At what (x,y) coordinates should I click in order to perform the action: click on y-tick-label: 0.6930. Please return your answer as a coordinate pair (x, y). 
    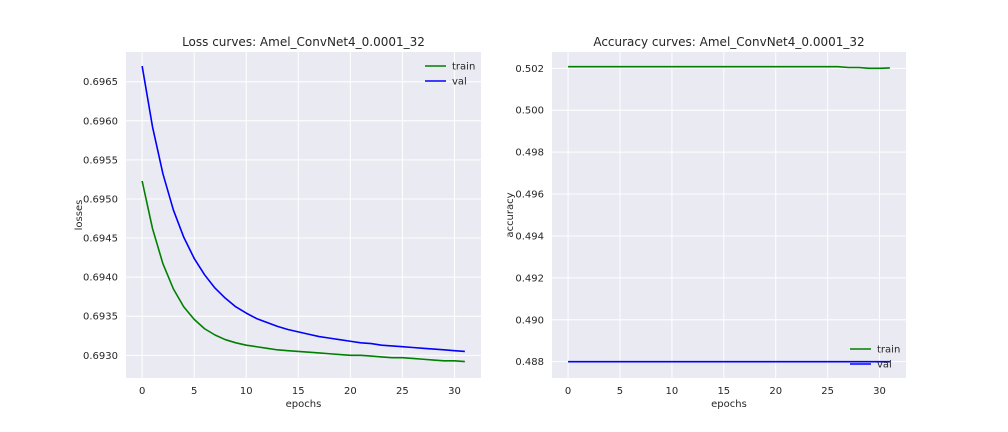
    Looking at the image, I should click on (100, 356).